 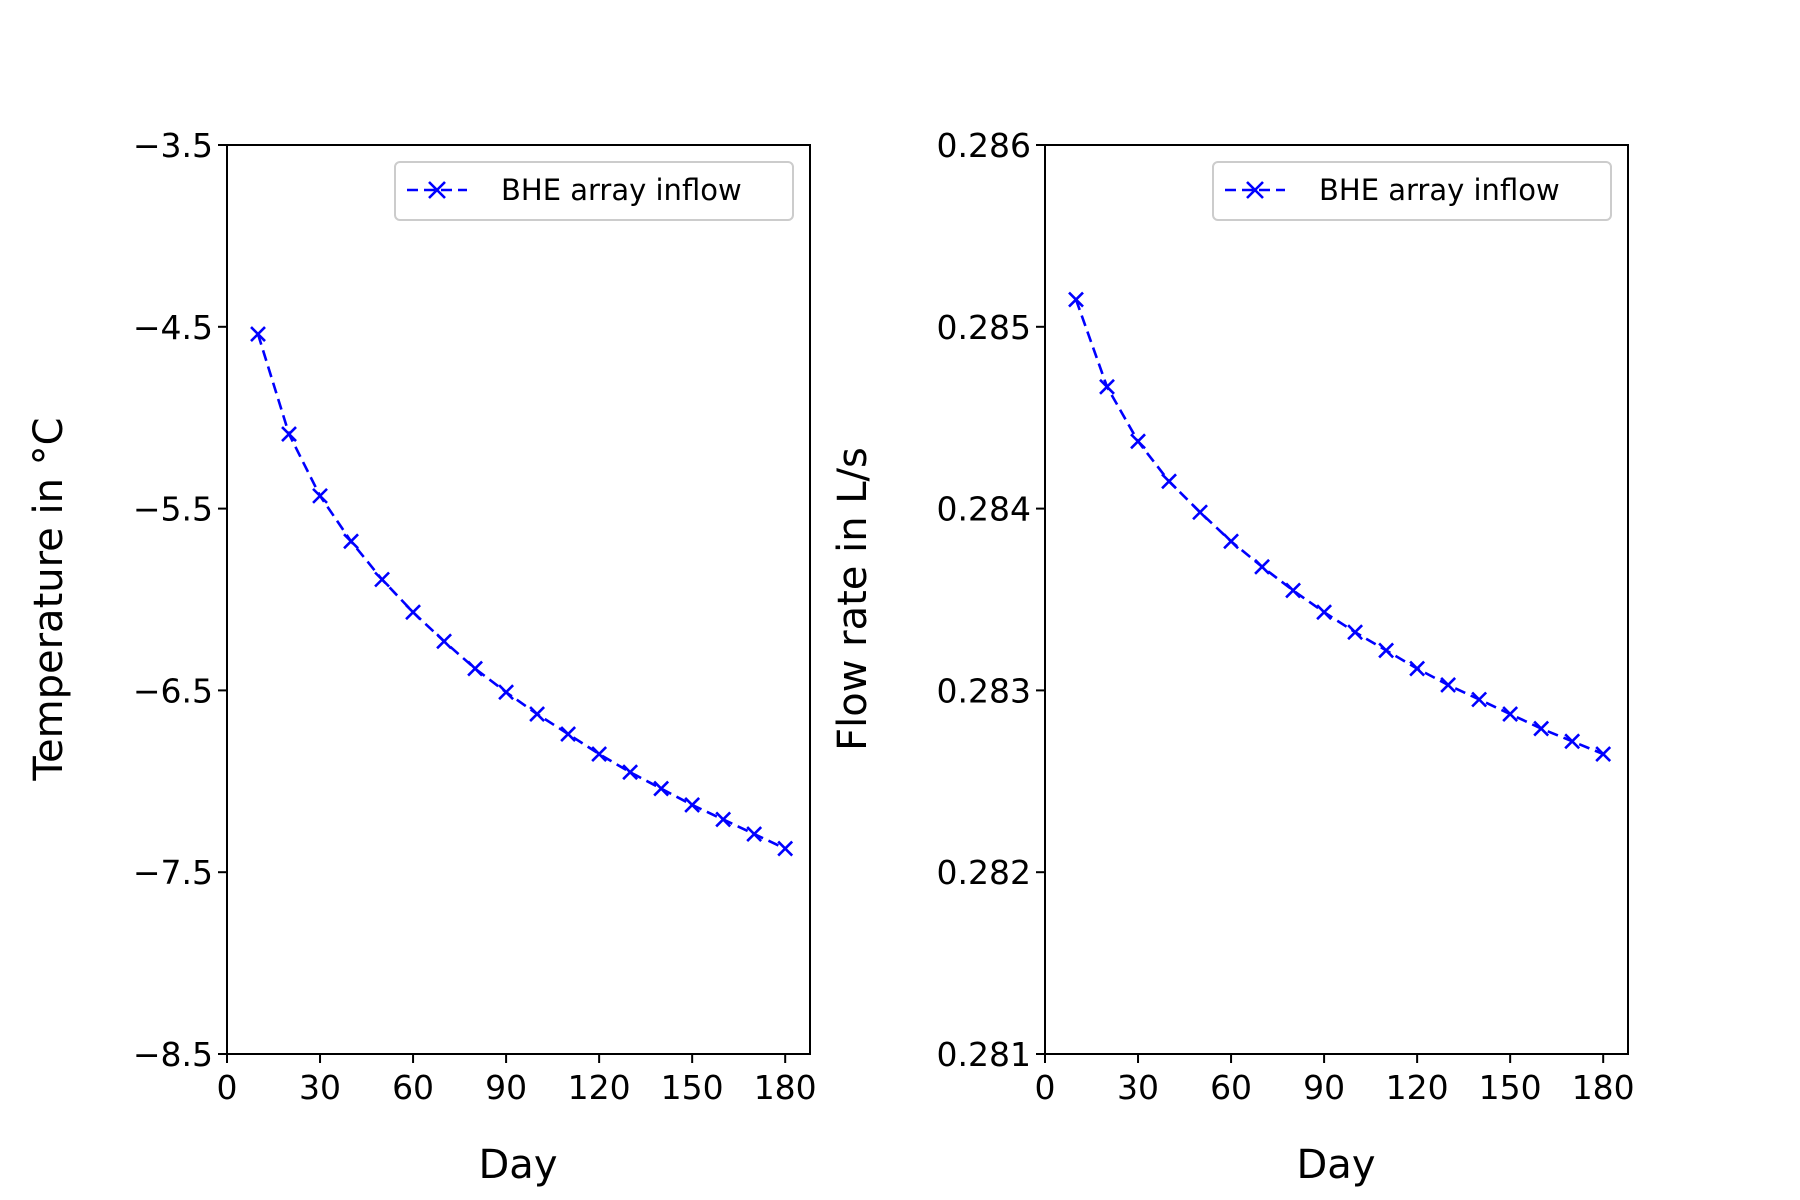 What do you see at coordinates (1510, 1087) in the screenshot?
I see `flow-rate-x-tick-label: 150` at bounding box center [1510, 1087].